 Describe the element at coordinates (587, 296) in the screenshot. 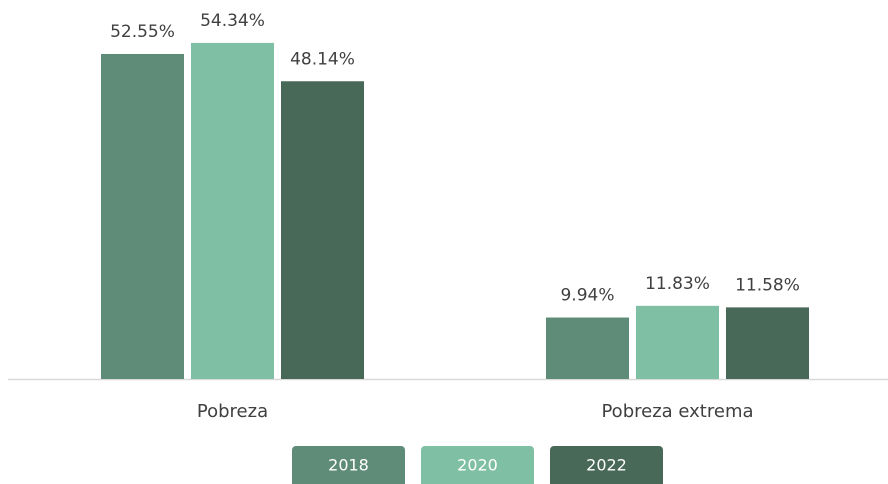

I see `data-label: 9.94%` at that location.